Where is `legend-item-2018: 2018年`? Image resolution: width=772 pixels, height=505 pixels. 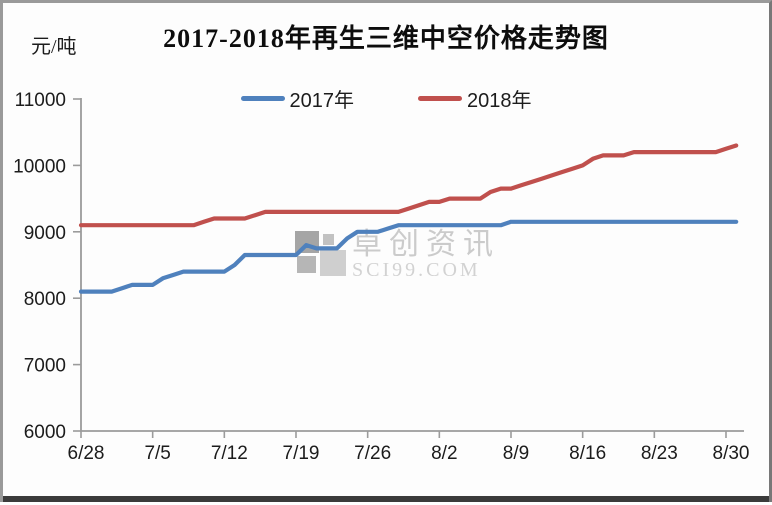
legend-item-2018: 2018年 is located at coordinates (475, 98).